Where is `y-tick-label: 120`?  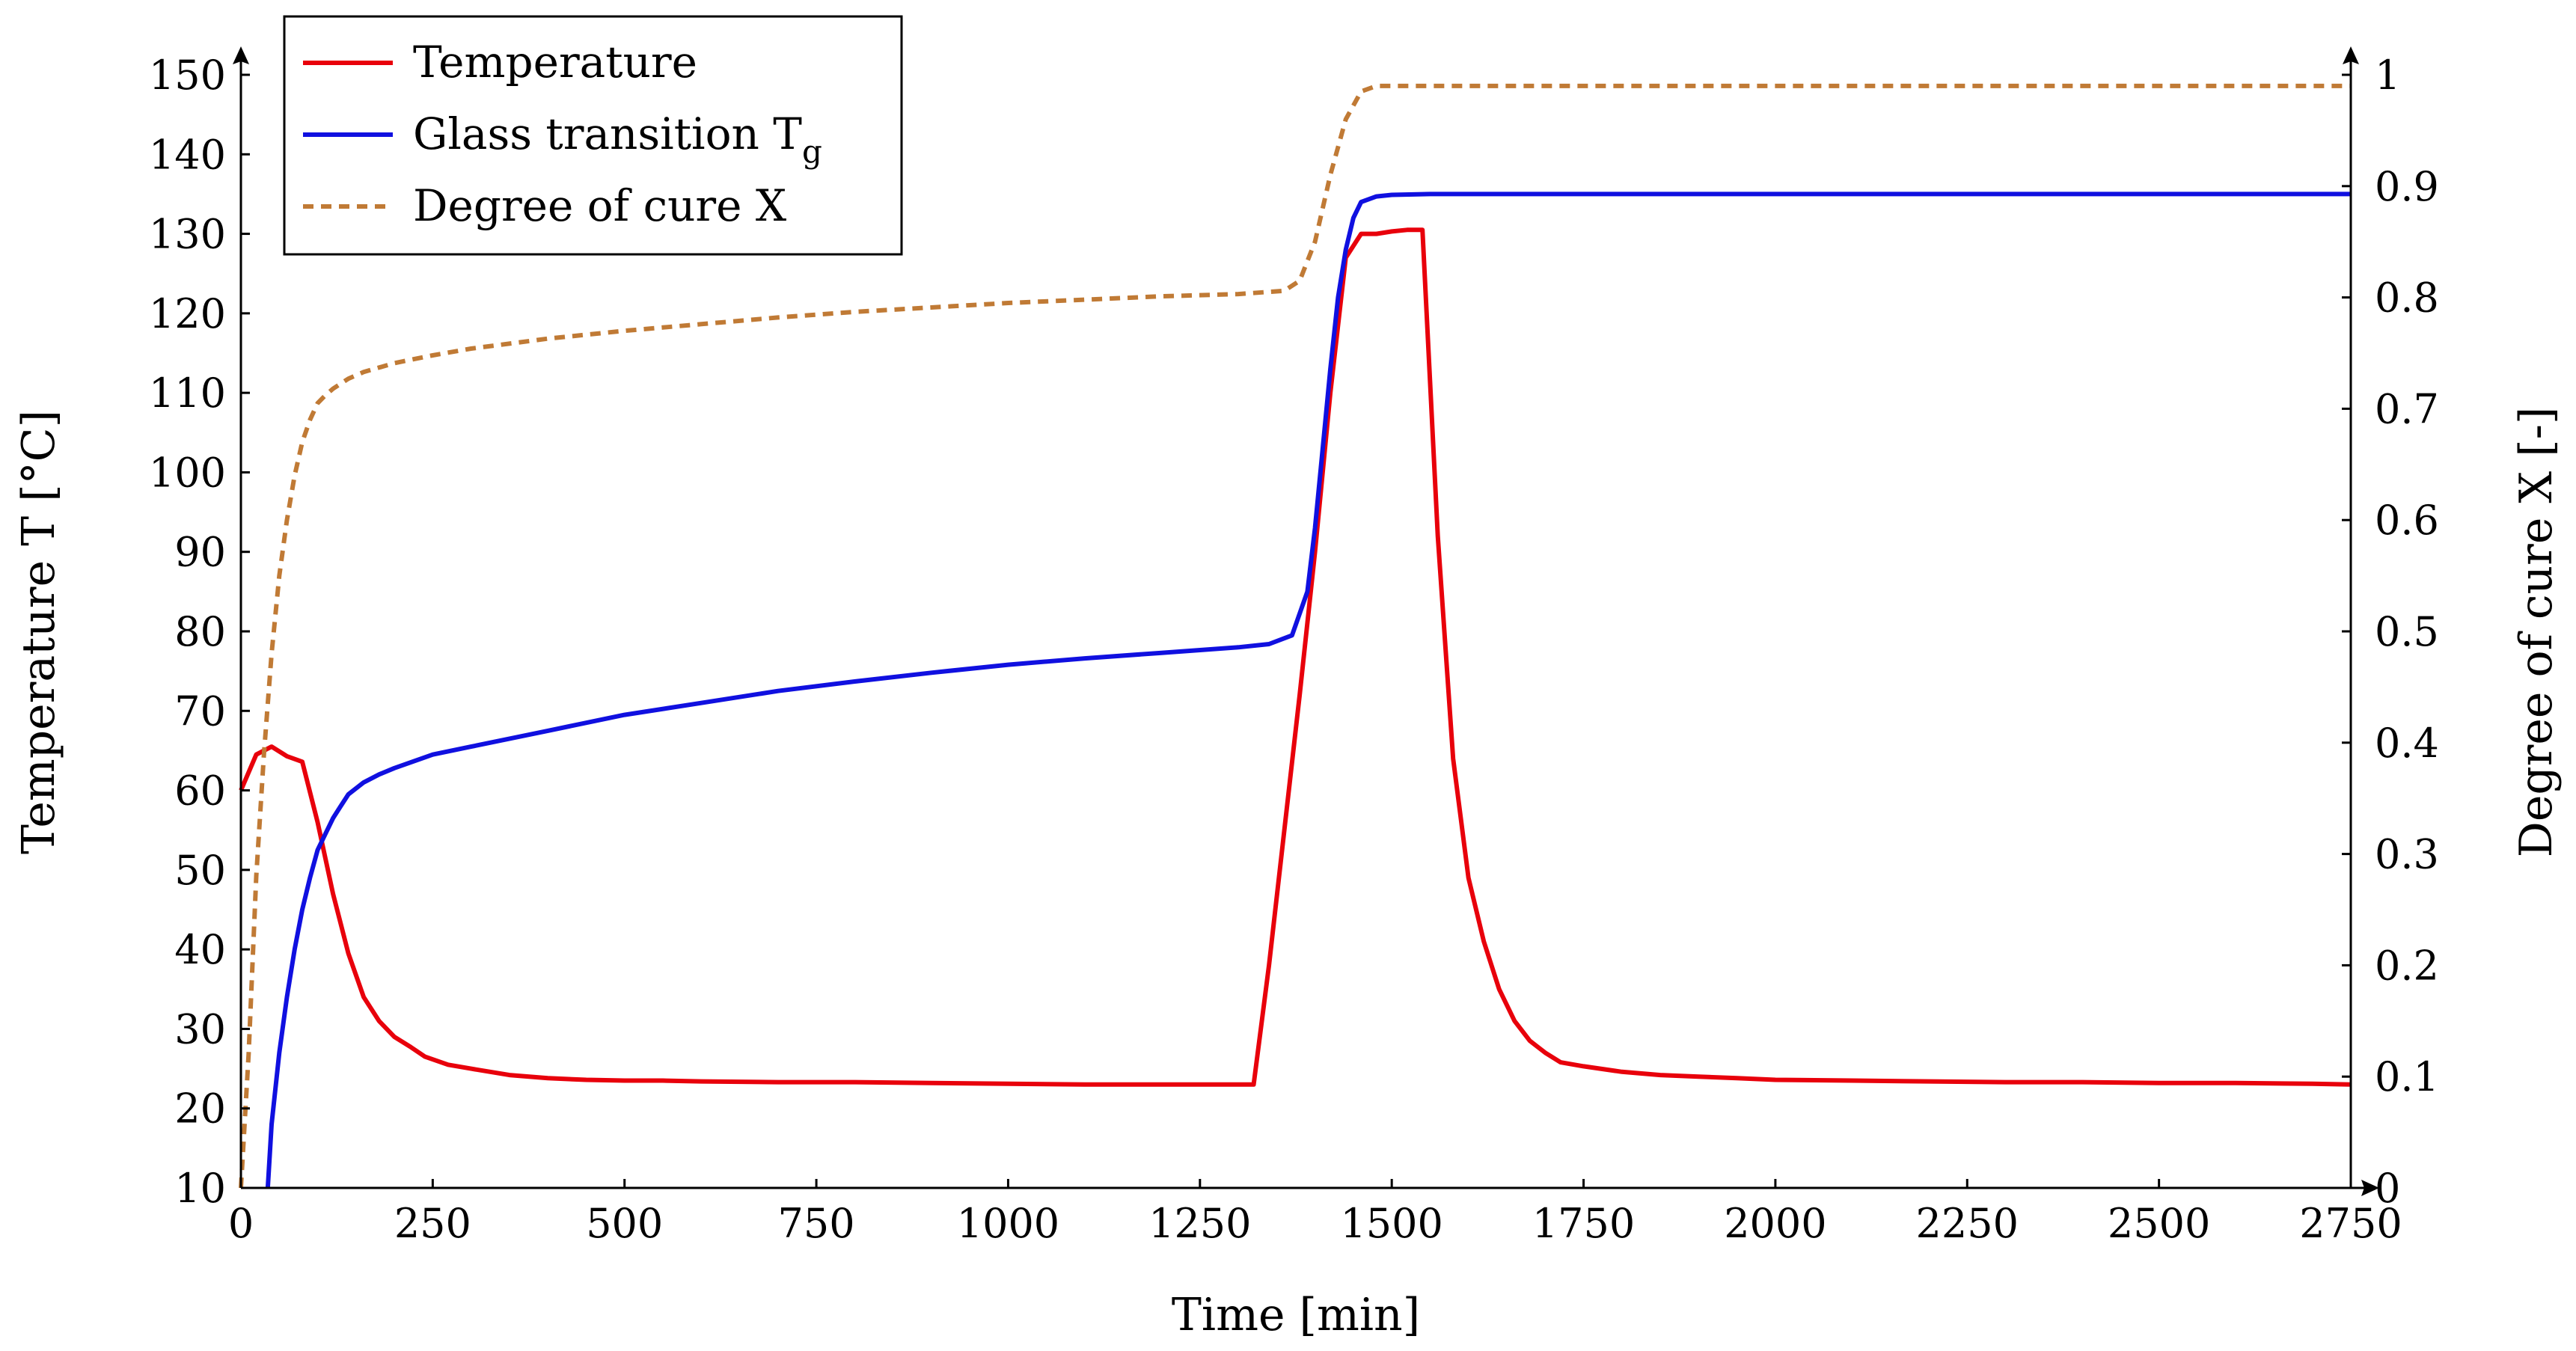 y-tick-label: 120 is located at coordinates (187, 313).